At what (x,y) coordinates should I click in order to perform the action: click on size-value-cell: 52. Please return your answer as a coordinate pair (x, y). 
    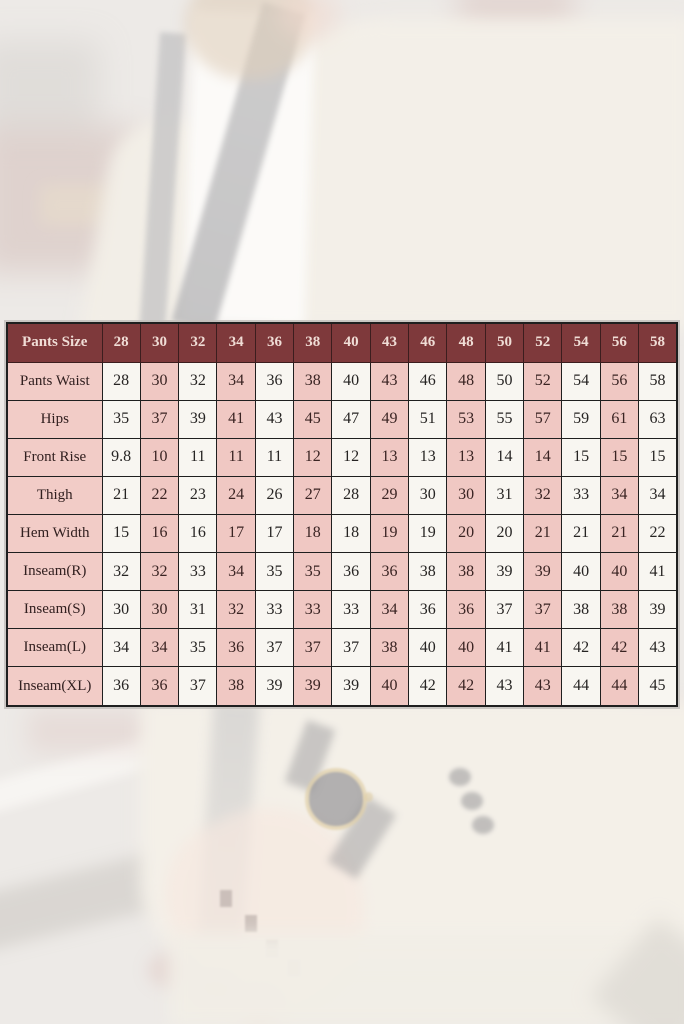
    Looking at the image, I should click on (543, 381).